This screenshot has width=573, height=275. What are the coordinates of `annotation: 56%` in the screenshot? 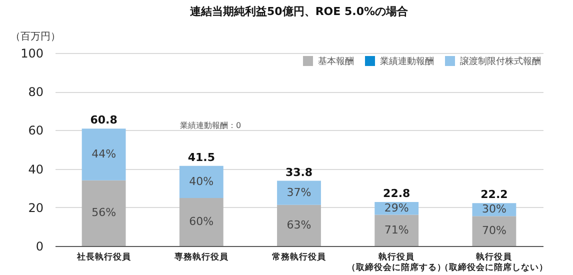 It's located at (104, 213).